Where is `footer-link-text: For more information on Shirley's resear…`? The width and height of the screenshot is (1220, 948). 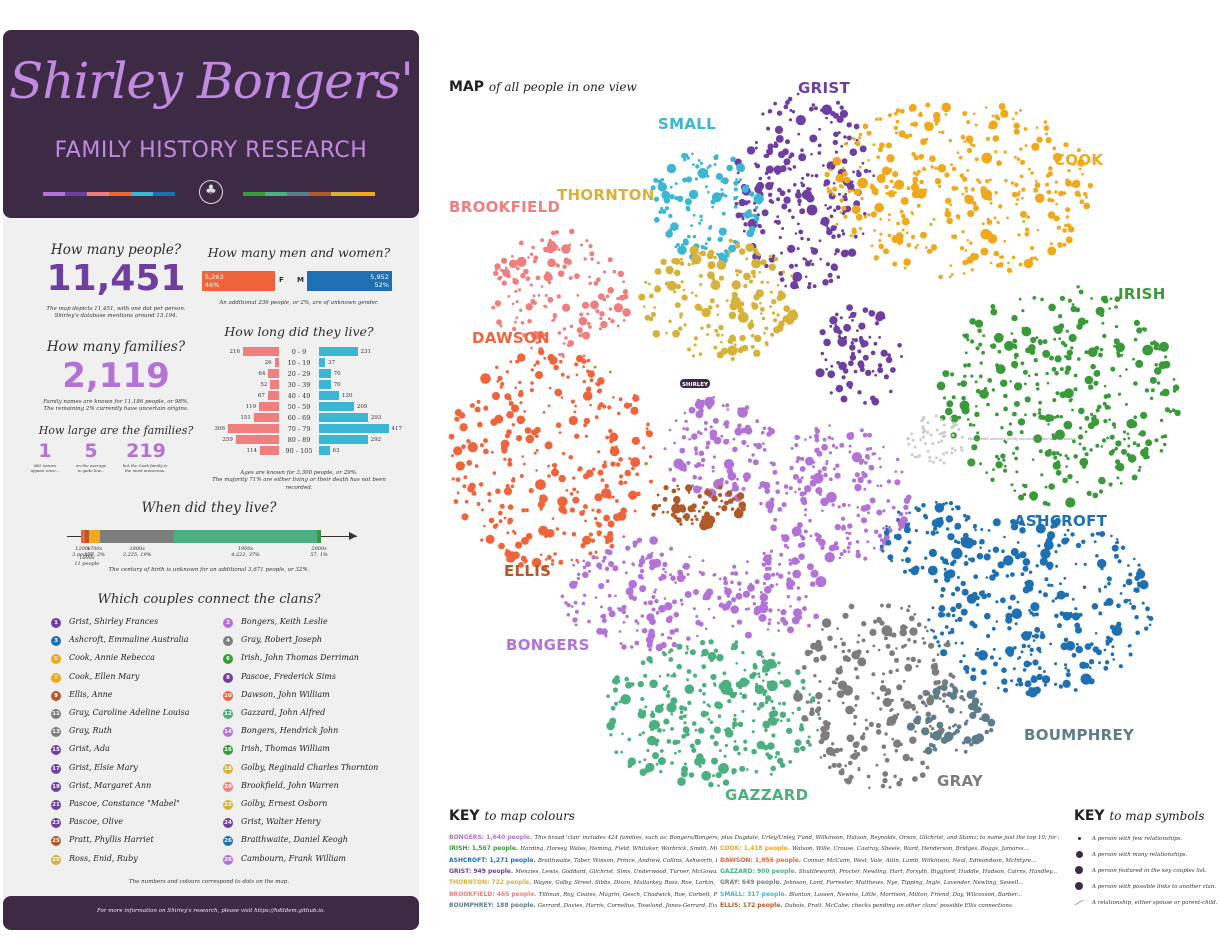 footer-link-text: For more information on Shirley's resear… is located at coordinates (211, 911).